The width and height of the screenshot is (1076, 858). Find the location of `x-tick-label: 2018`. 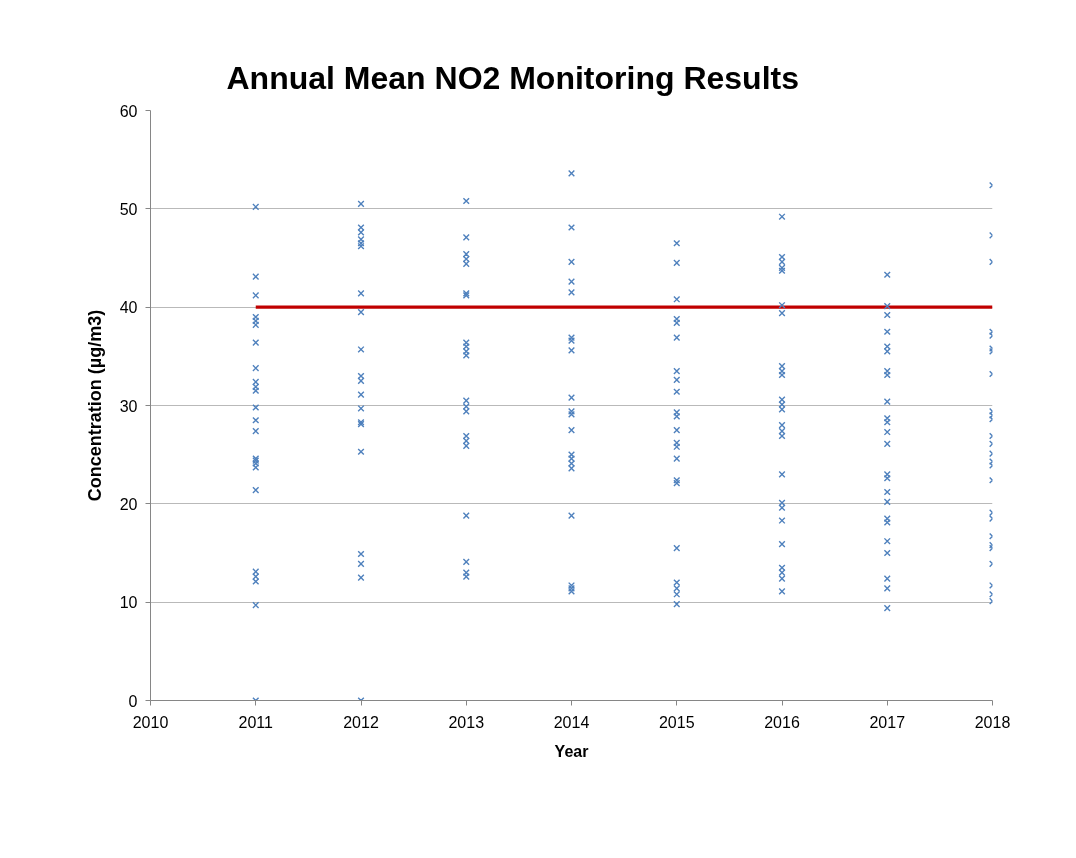

x-tick-label: 2018 is located at coordinates (992, 722).